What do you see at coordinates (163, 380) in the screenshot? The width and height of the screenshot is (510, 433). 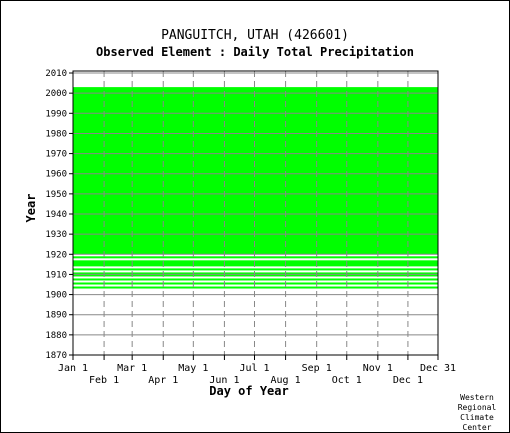 I see `x-tick-label: Apr 1` at bounding box center [163, 380].